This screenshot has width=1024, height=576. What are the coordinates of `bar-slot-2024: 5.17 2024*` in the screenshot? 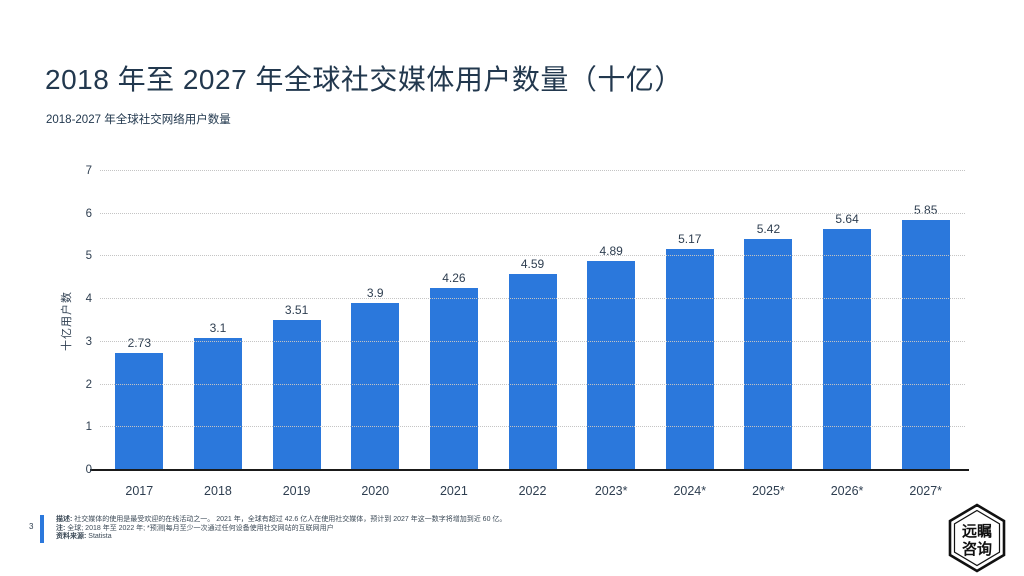 It's located at (689, 334).